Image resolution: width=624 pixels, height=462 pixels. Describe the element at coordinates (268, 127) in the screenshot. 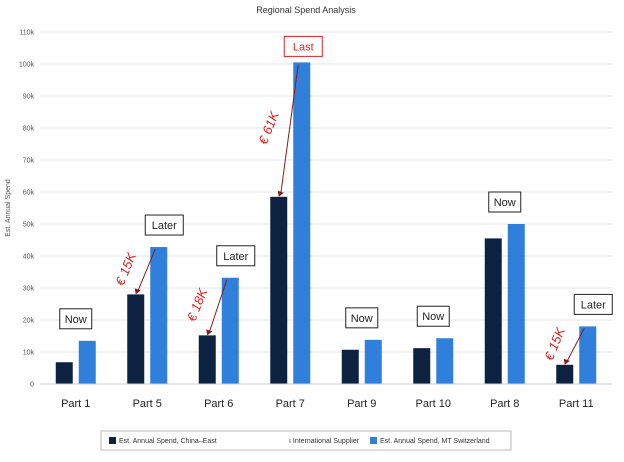

I see `savings-label: € 61K` at that location.